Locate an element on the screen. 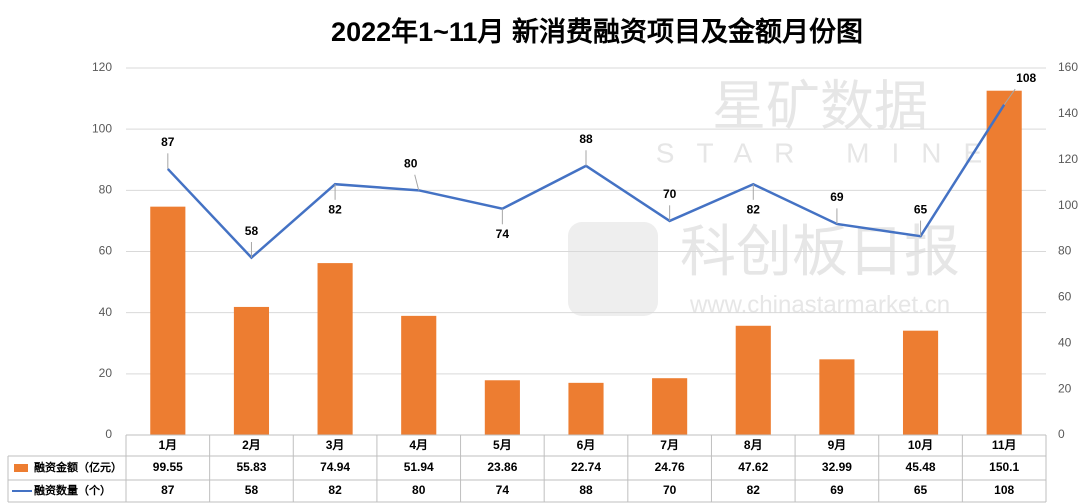 Image resolution: width=1080 pixels, height=504 pixels. data-label: 69 is located at coordinates (837, 197).